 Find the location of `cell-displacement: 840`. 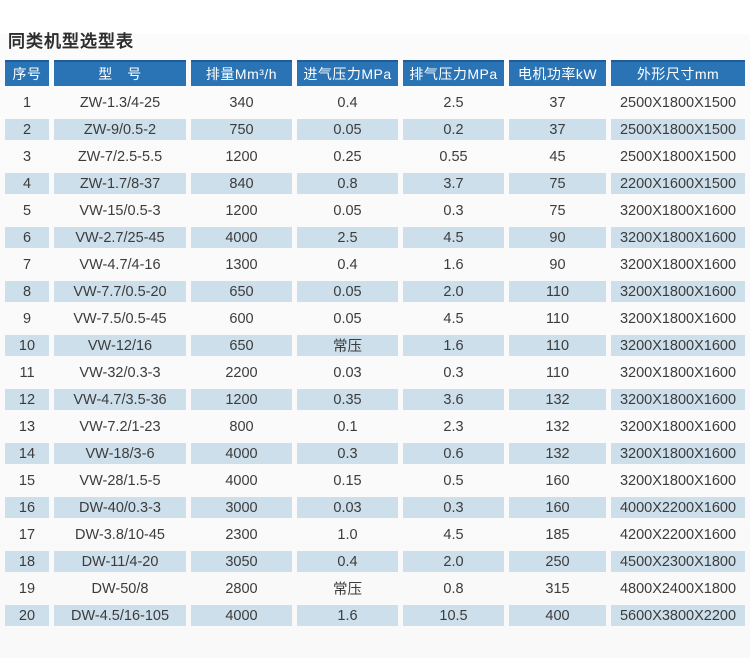

cell-displacement: 840 is located at coordinates (241, 183).